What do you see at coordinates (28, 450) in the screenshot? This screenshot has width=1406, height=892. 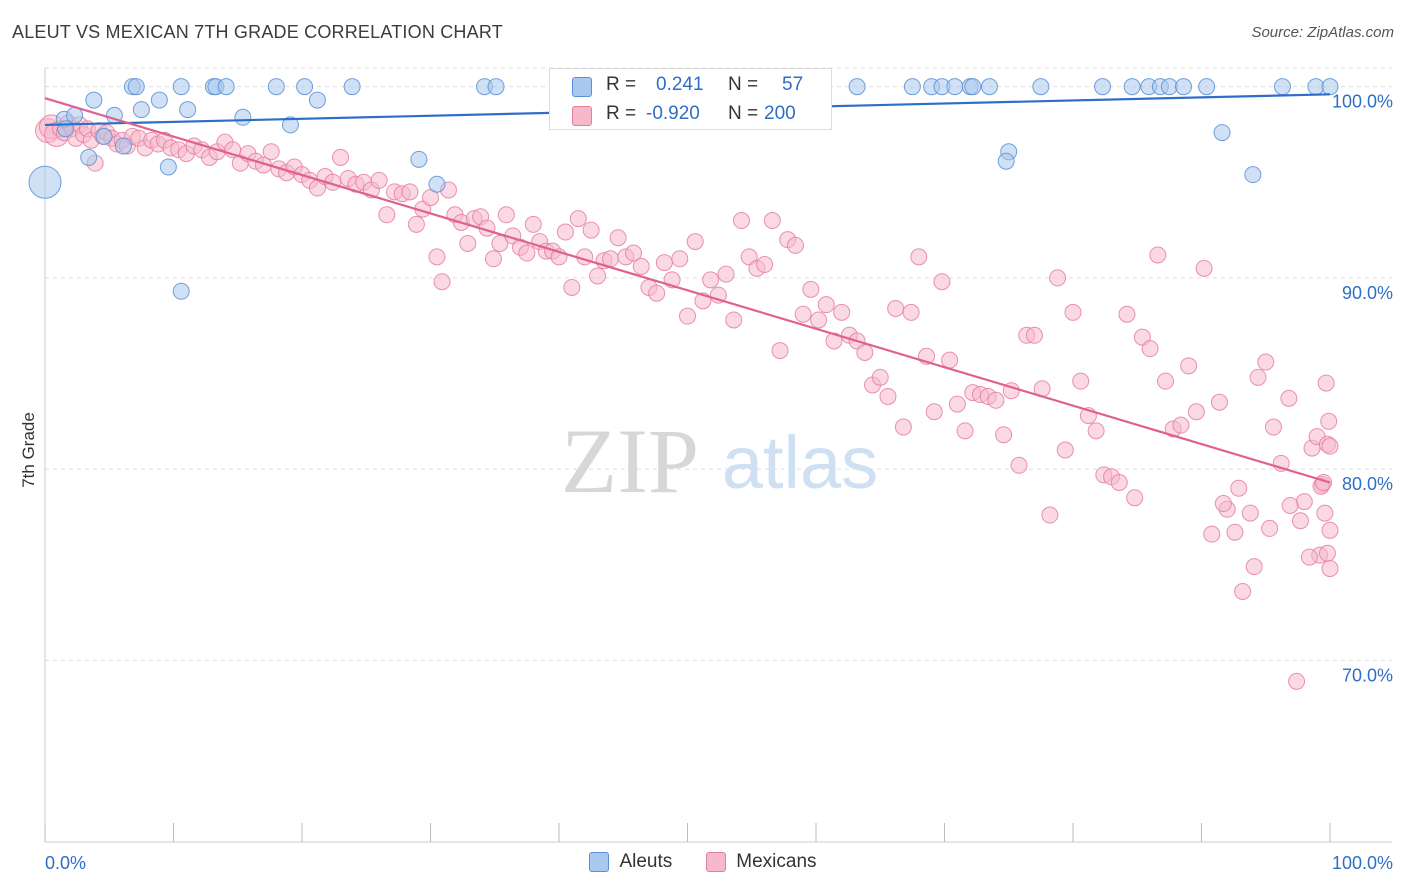 I see `y-axis-title: 7th Grade` at bounding box center [28, 450].